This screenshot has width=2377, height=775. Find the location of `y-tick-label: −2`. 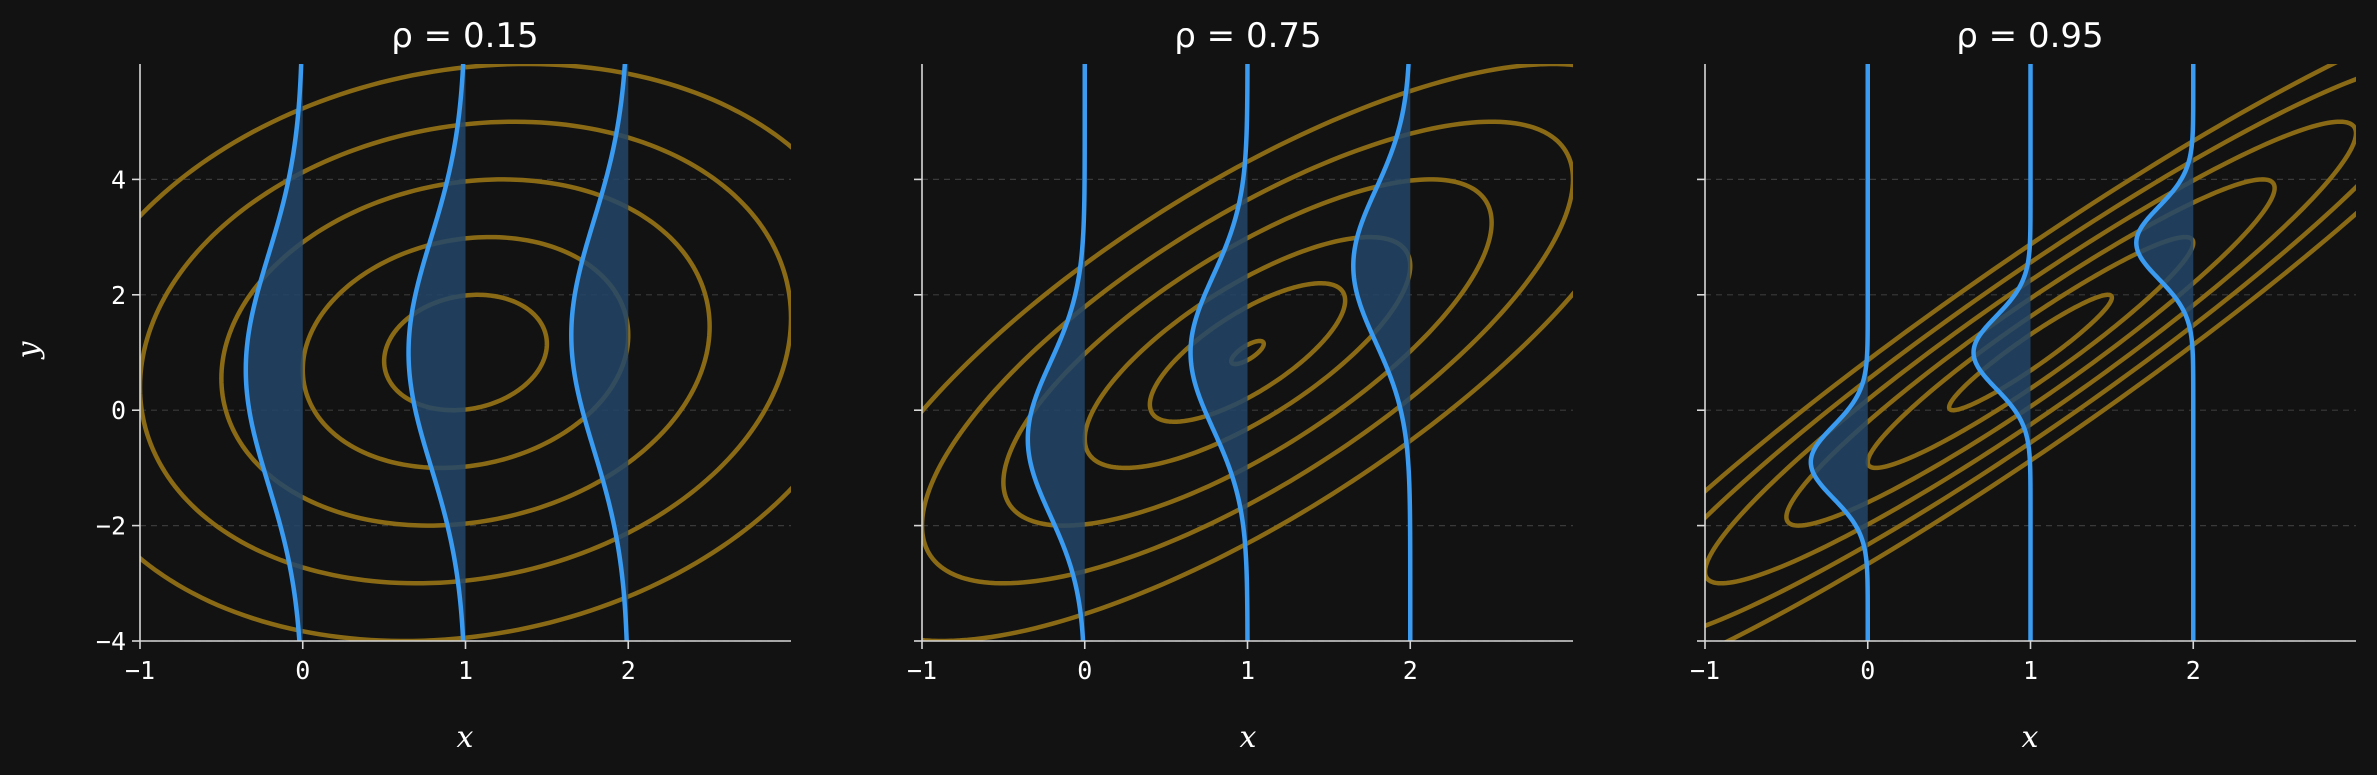

y-tick-label: −2 is located at coordinates (111, 526).